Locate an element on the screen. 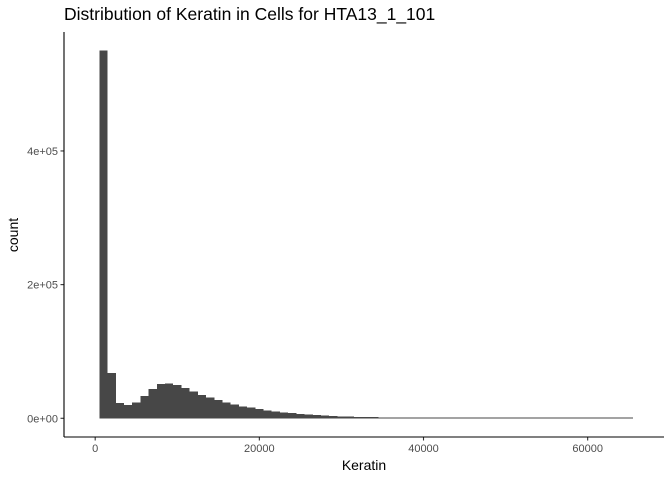 Image resolution: width=672 pixels, height=480 pixels. x-axis-title: Keratin is located at coordinates (364, 465).